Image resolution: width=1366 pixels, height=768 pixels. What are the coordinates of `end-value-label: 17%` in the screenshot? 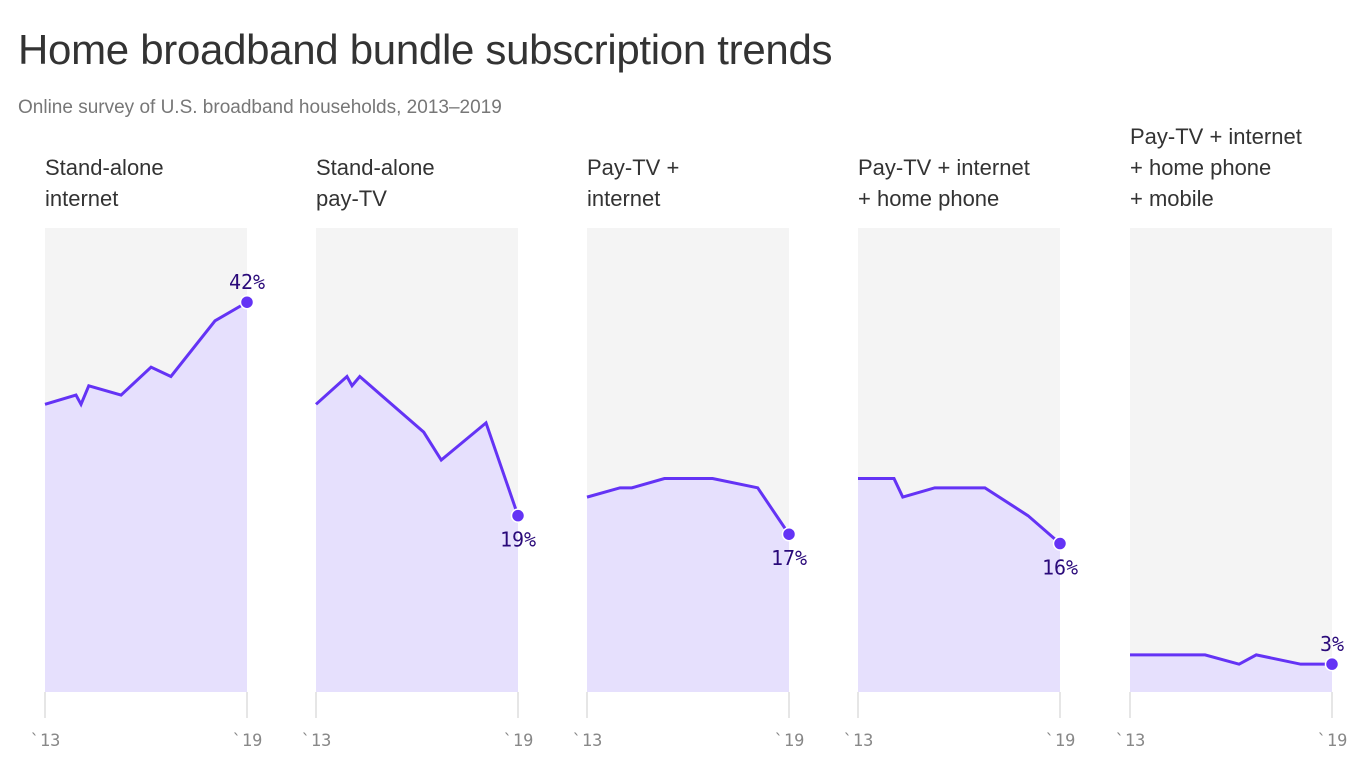 It's located at (789, 558).